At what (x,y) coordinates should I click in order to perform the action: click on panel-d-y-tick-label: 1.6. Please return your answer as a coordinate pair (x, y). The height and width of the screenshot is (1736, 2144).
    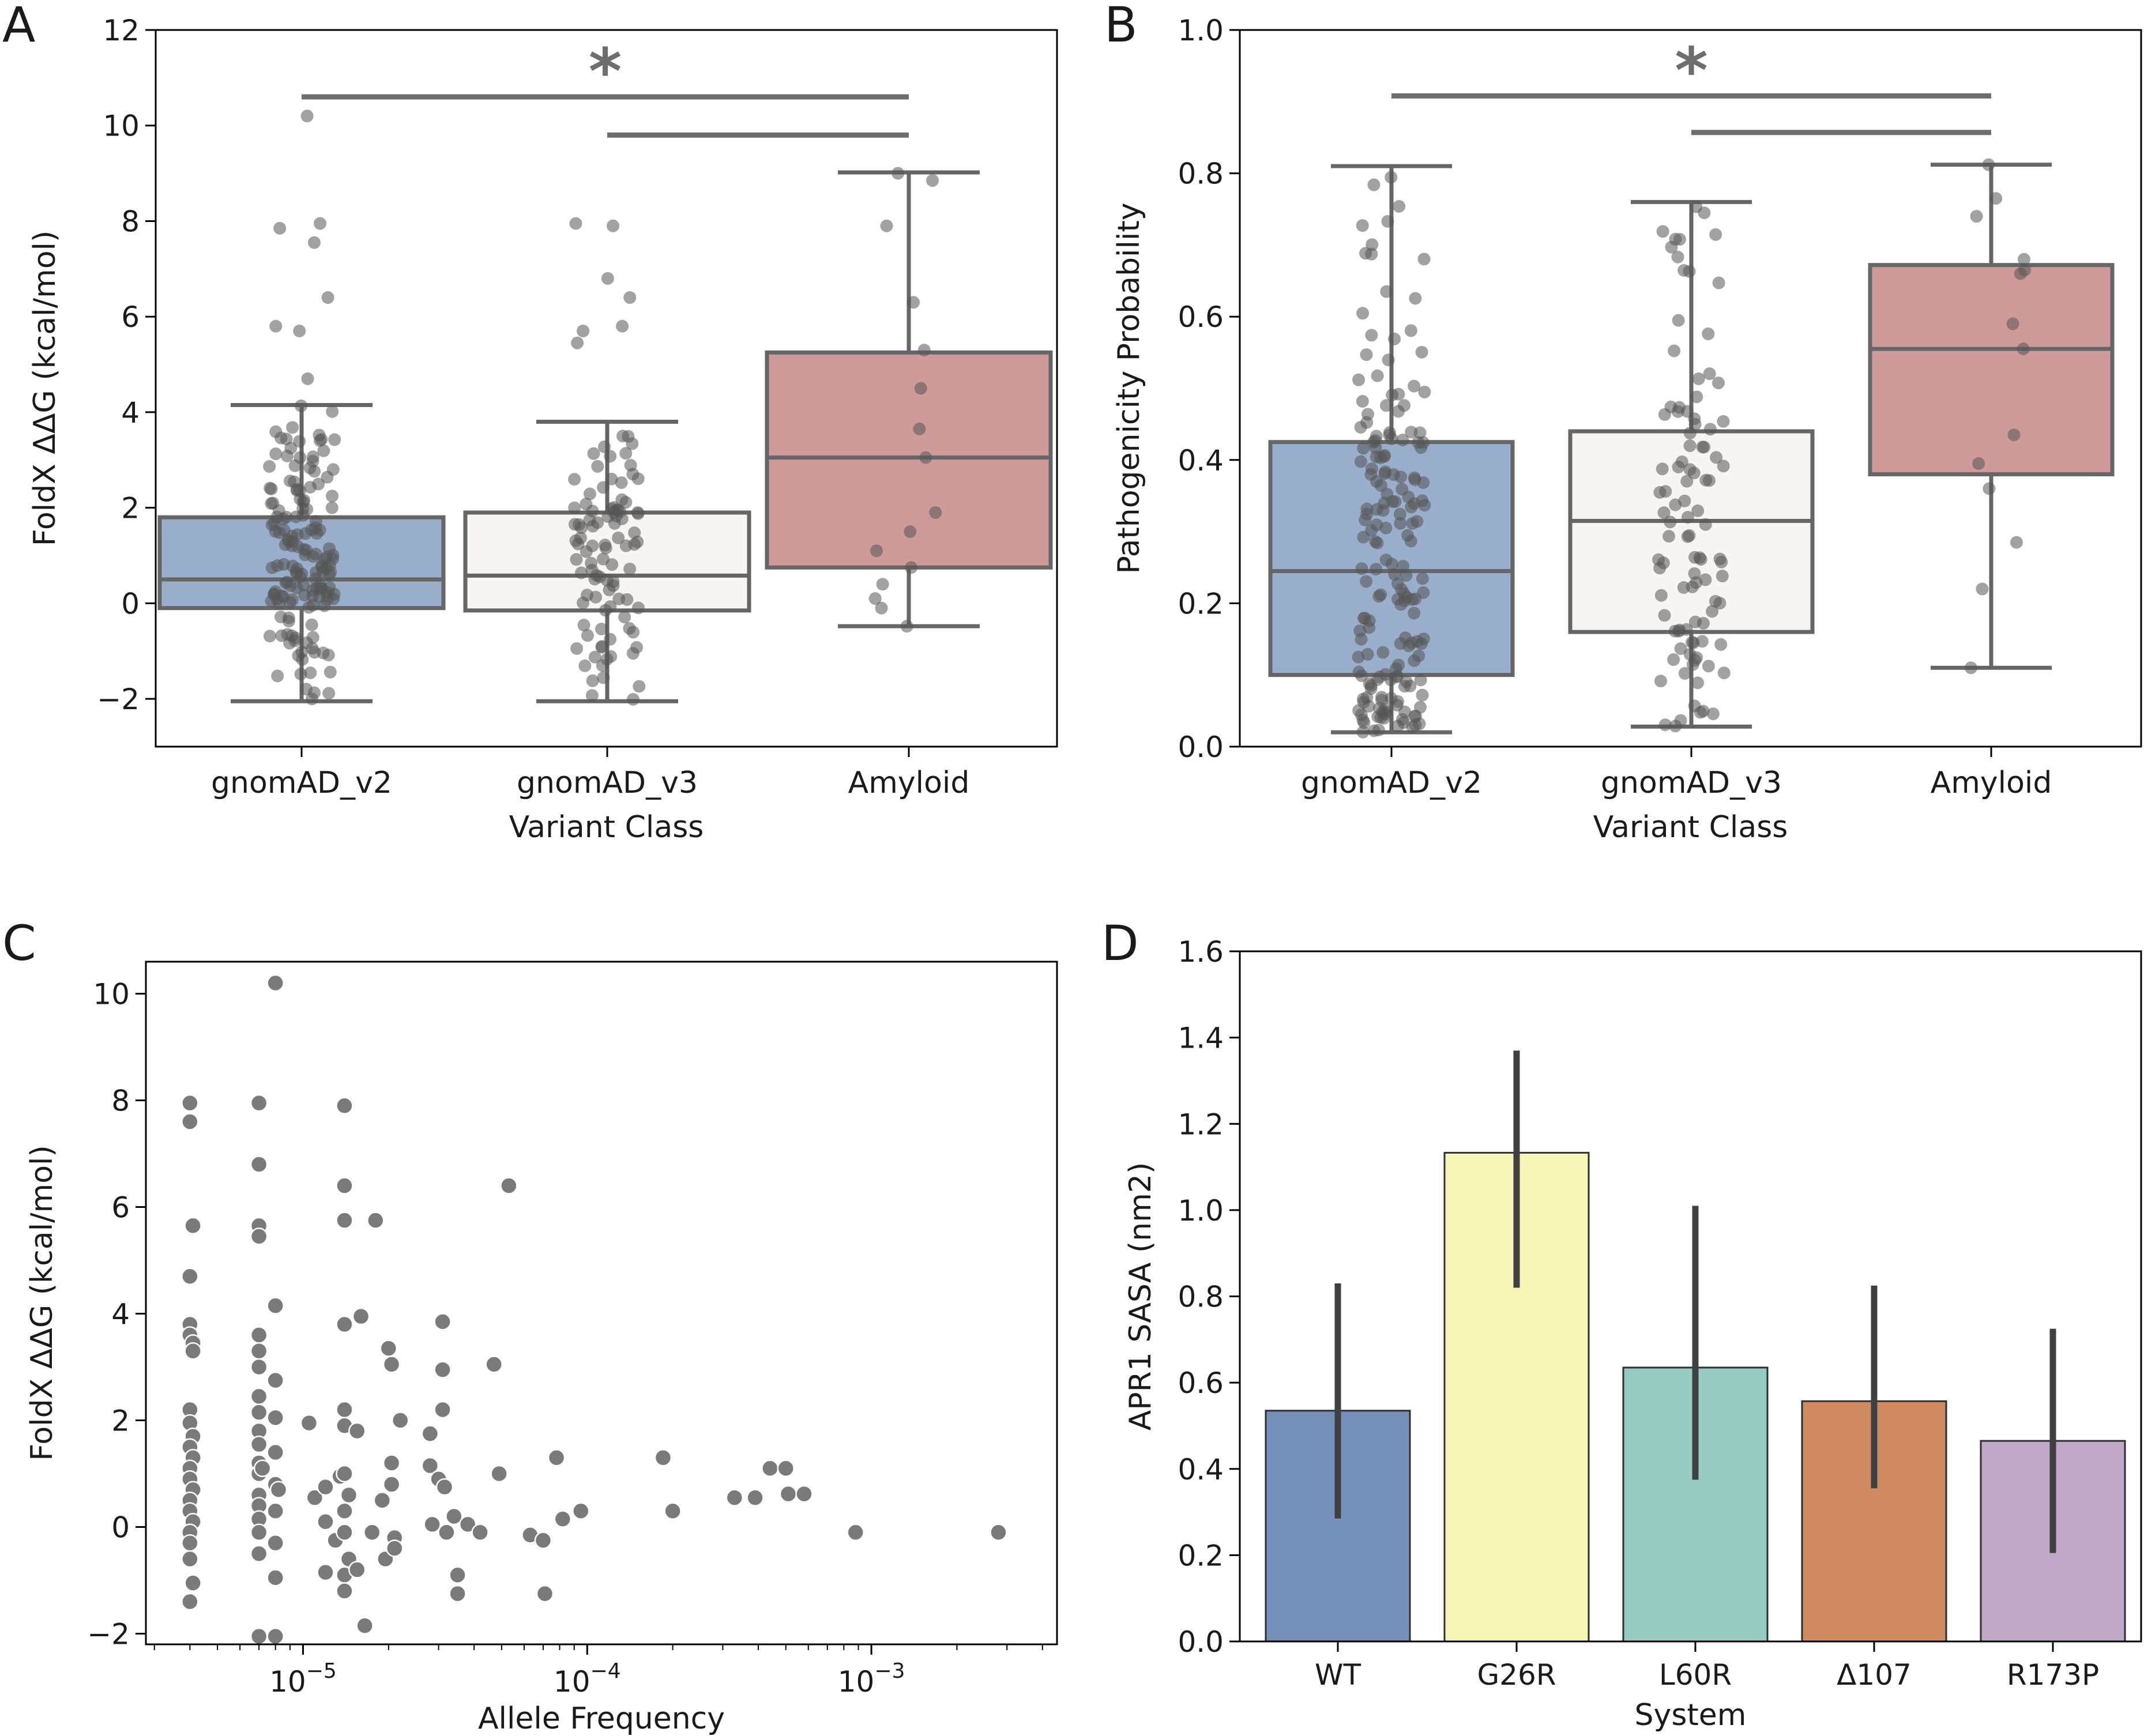
    Looking at the image, I should click on (1201, 952).